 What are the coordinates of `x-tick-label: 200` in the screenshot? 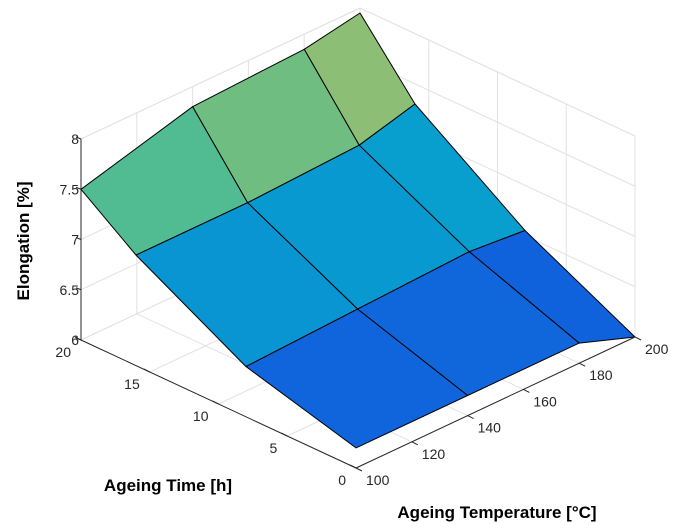 It's located at (657, 349).